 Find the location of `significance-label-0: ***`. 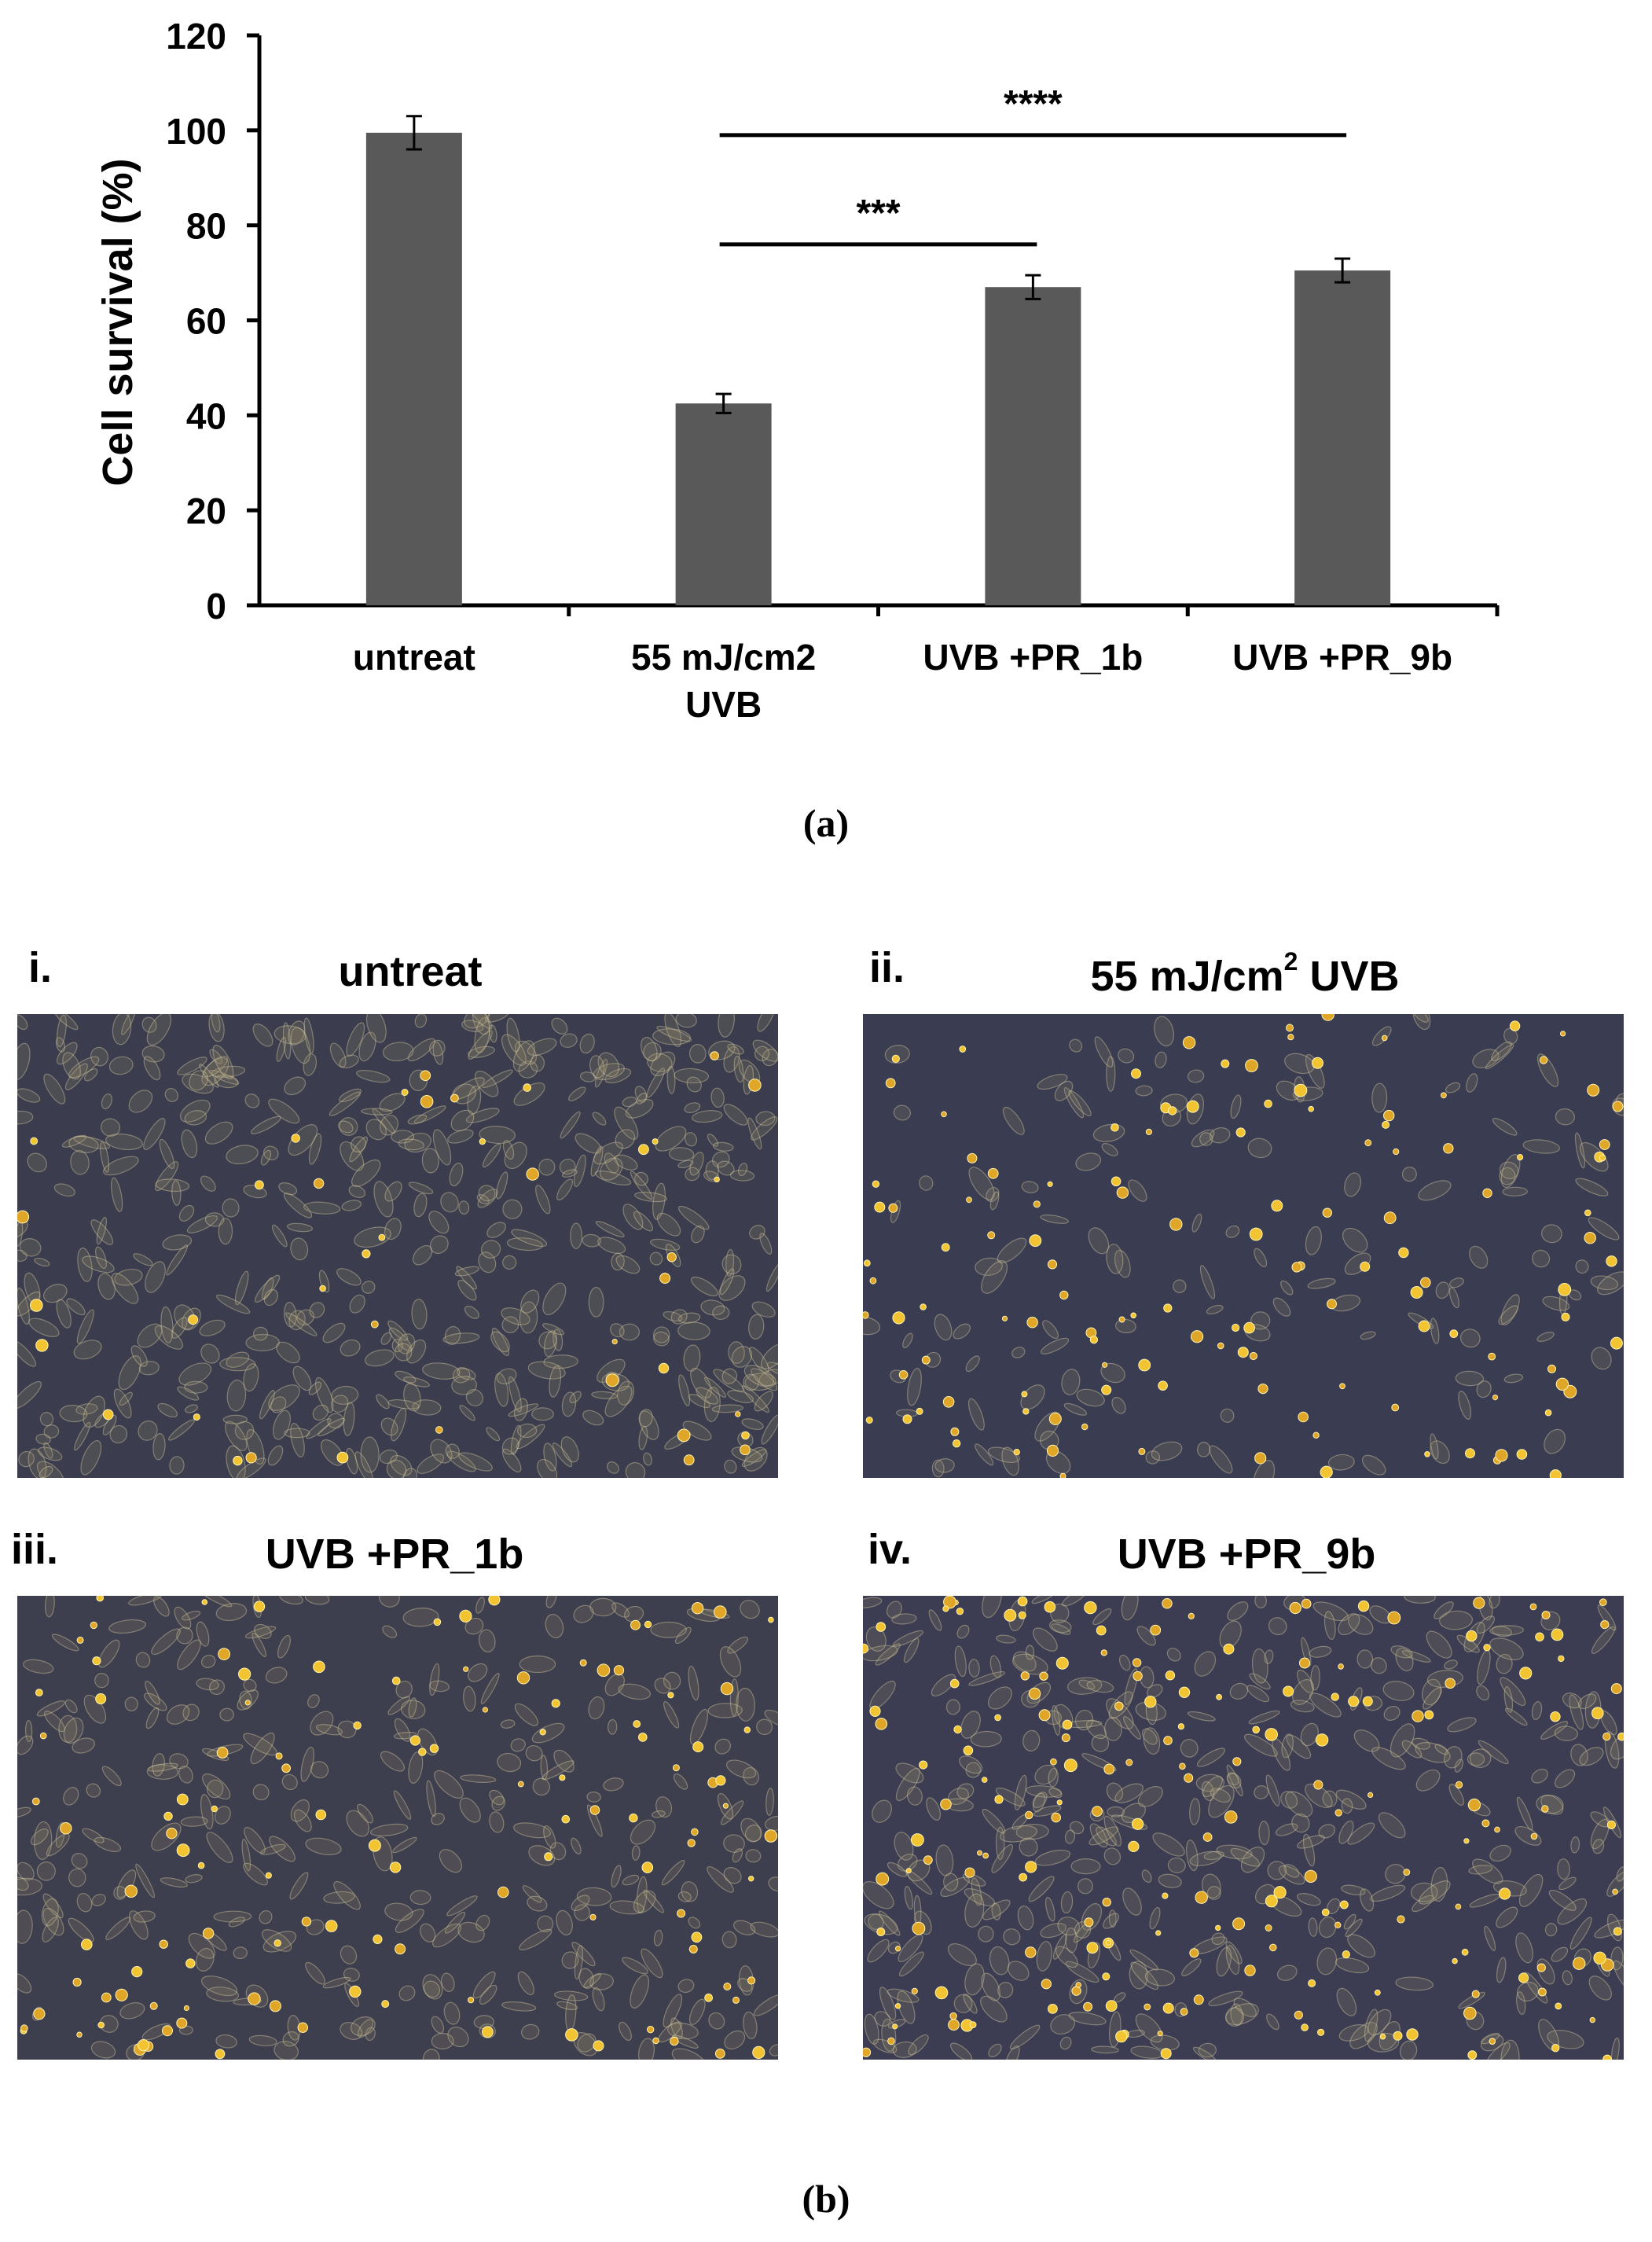

significance-label-0: *** is located at coordinates (878, 214).